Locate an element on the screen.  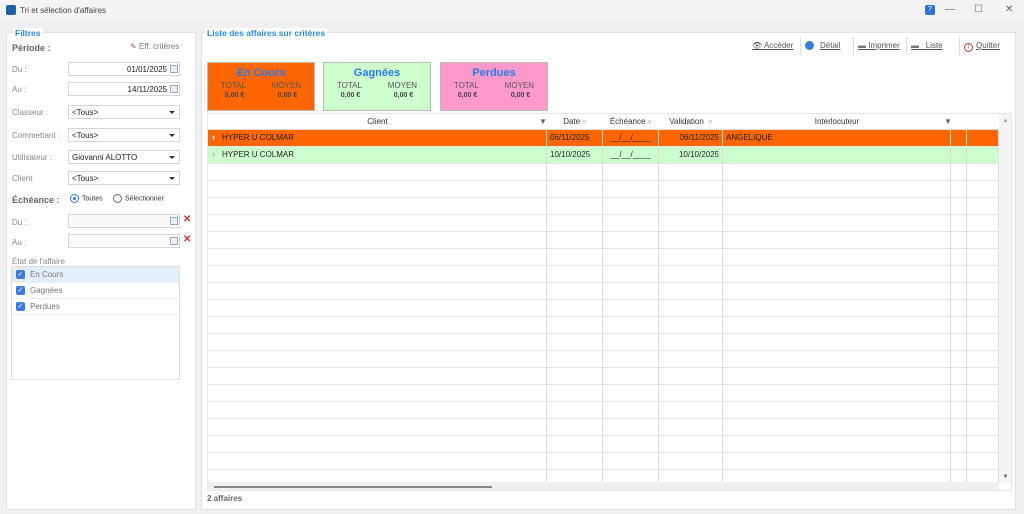
clear-criteria-button: ✎ Eff. critères is located at coordinates (155, 46).